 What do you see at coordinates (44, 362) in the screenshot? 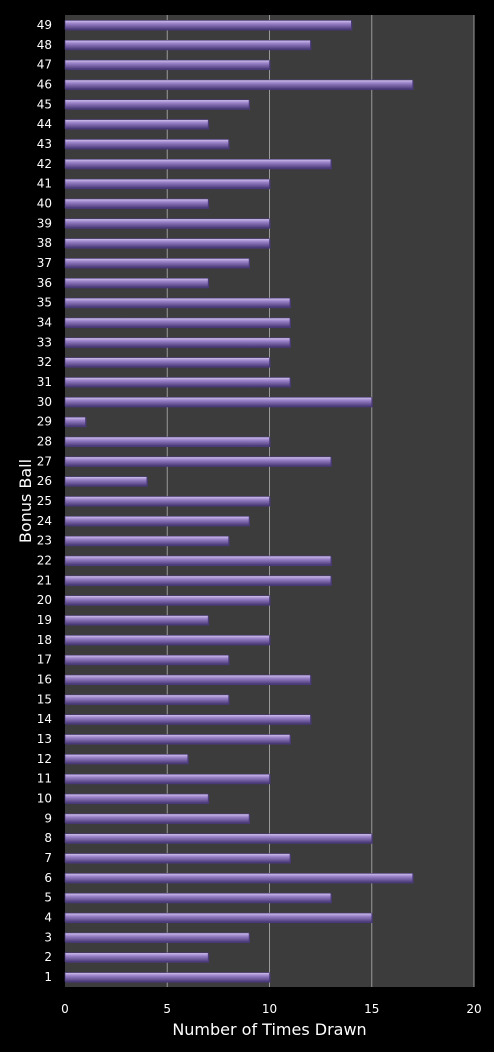
I see `y-tick-label: 32` at bounding box center [44, 362].